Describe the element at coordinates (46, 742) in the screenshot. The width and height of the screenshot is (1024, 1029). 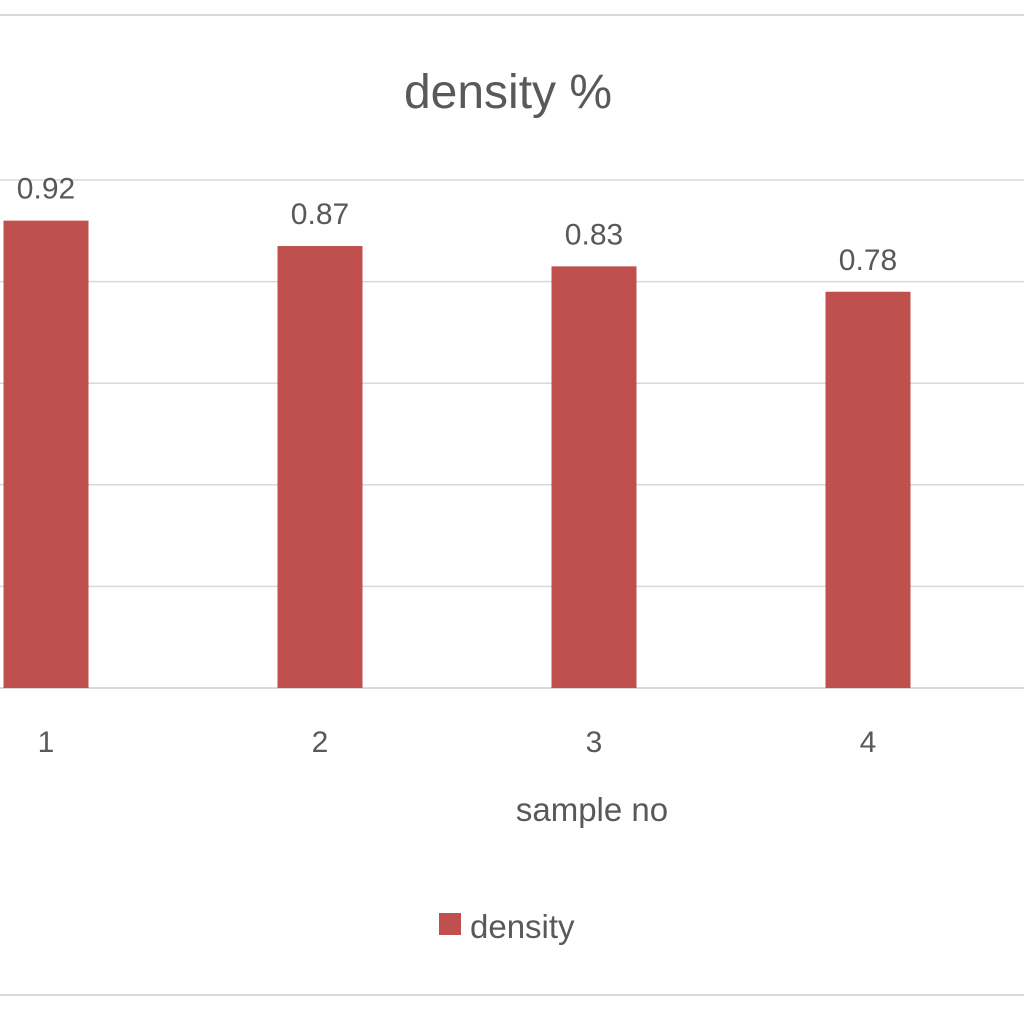
I see `x-tick-label: 1` at that location.